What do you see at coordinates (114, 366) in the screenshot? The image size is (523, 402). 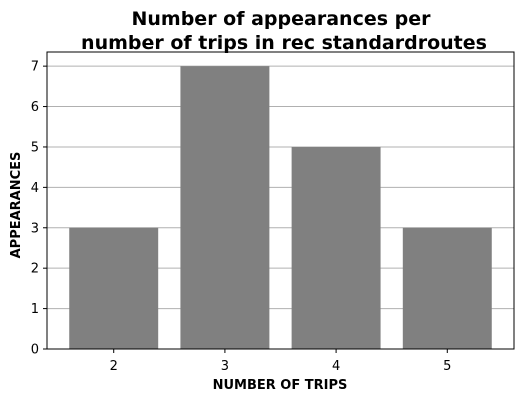 I see `x-tick-label: 2` at bounding box center [114, 366].